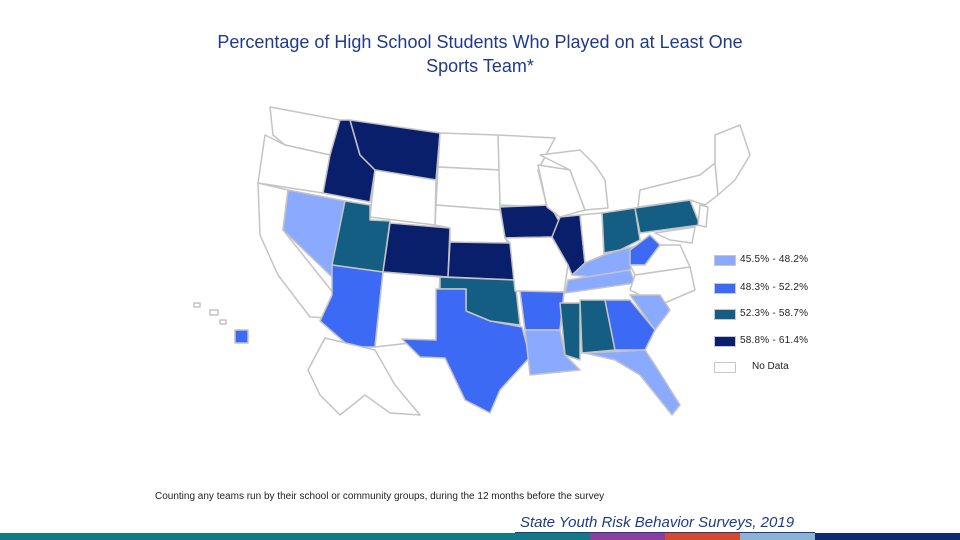 Image resolution: width=960 pixels, height=540 pixels. I want to click on bottom-color-bar, so click(480, 536).